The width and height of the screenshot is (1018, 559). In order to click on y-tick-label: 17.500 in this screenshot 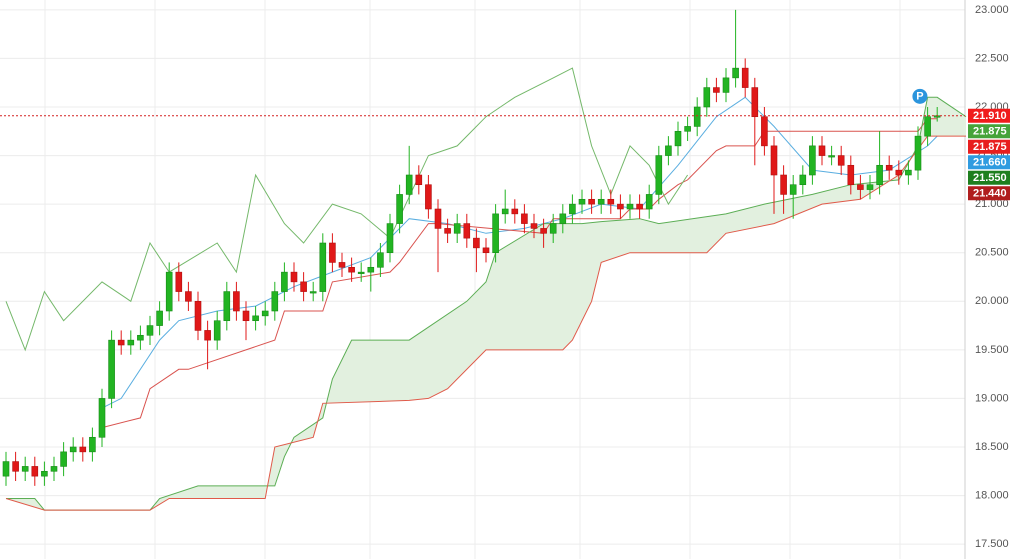, I will do `click(992, 544)`.